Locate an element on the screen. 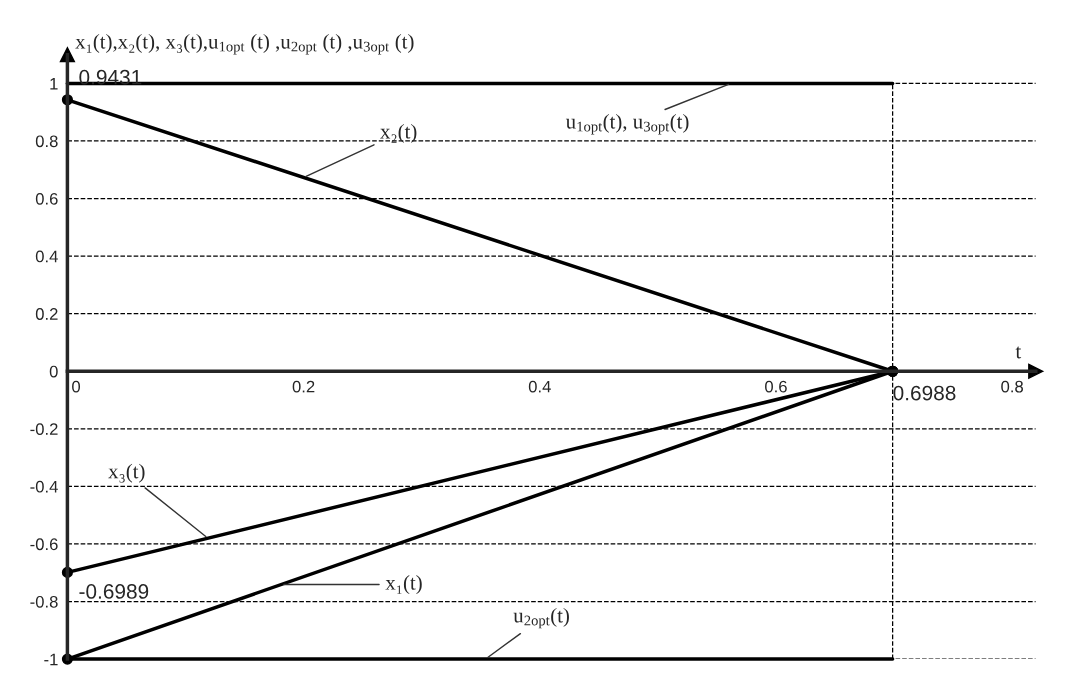  y-tick-label: 0.2 is located at coordinates (46, 314).